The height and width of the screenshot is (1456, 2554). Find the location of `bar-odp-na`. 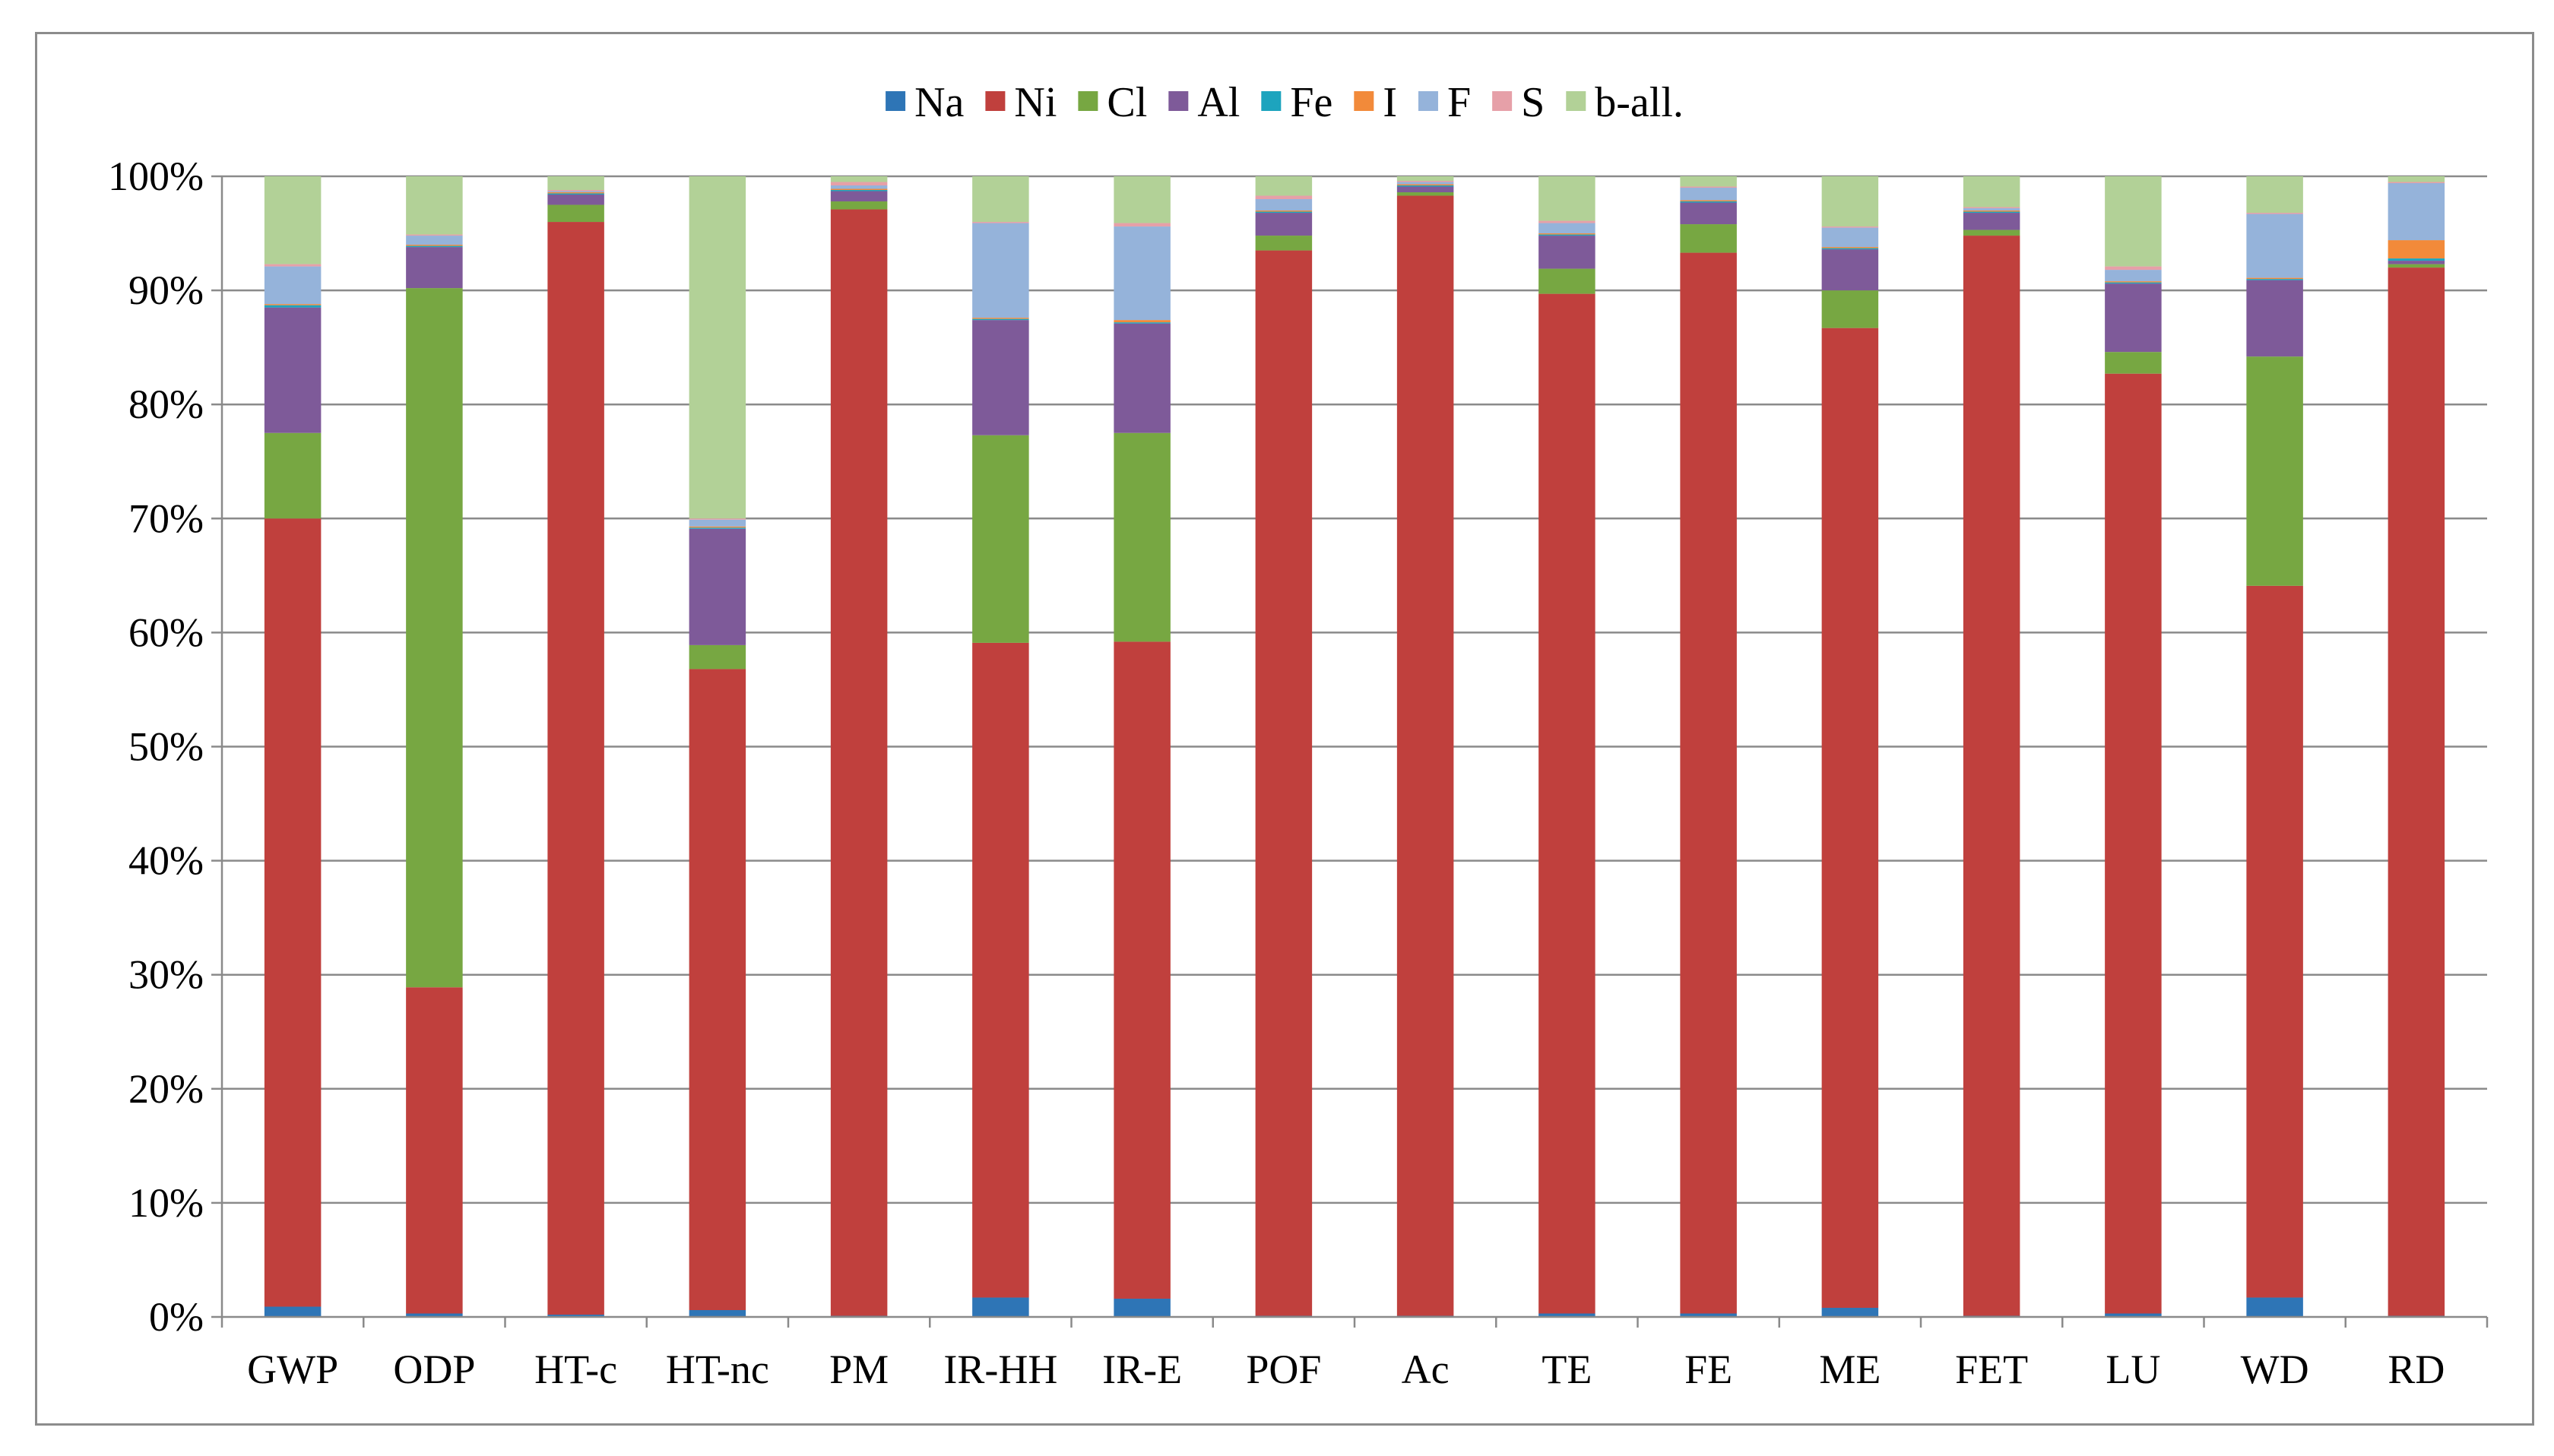

bar-odp-na is located at coordinates (434, 1315).